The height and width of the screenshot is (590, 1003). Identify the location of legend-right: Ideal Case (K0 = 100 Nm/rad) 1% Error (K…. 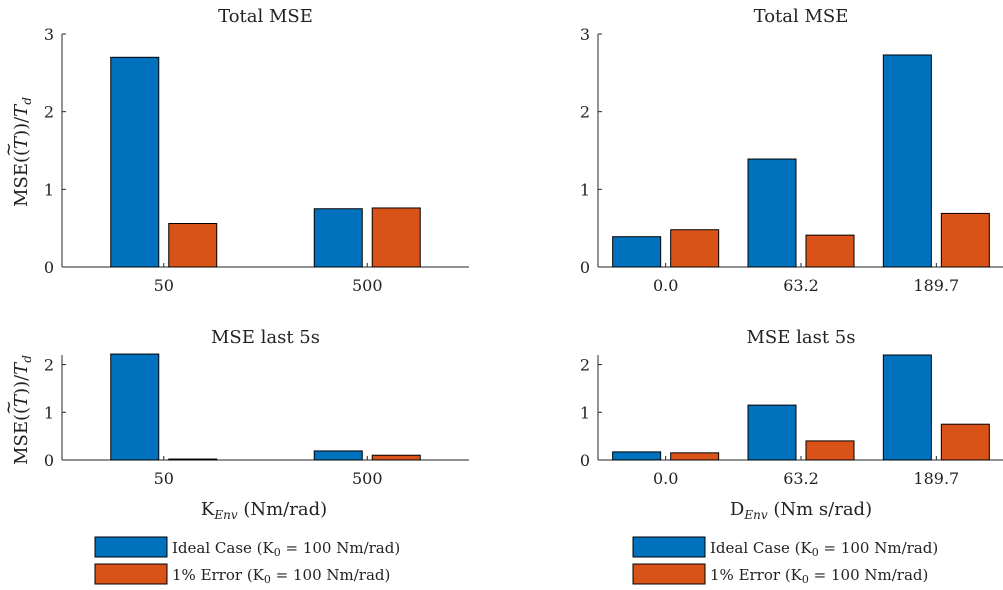
(785, 561).